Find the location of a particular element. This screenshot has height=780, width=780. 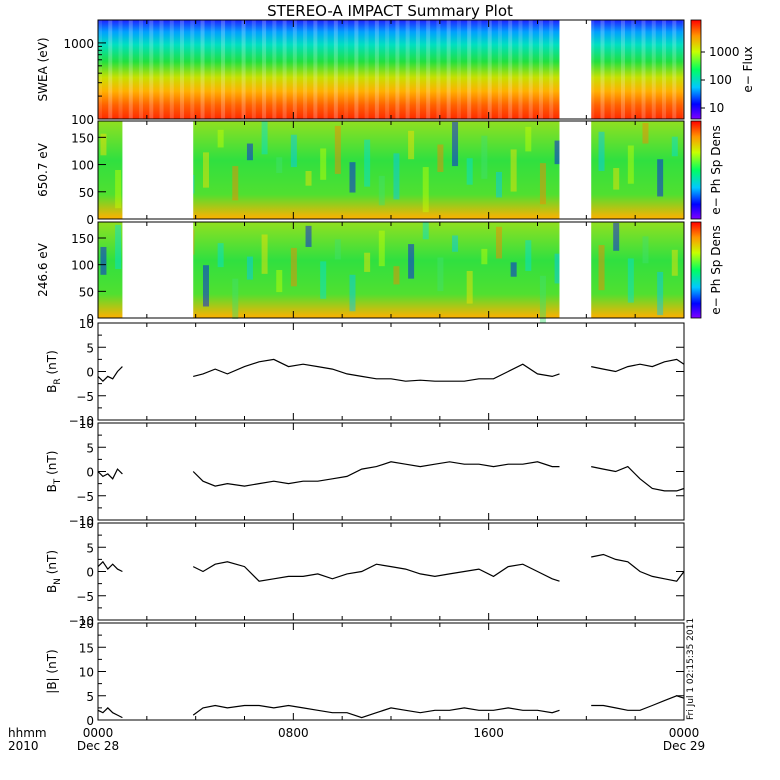

colorbar-label: e− Flux is located at coordinates (748, 69).